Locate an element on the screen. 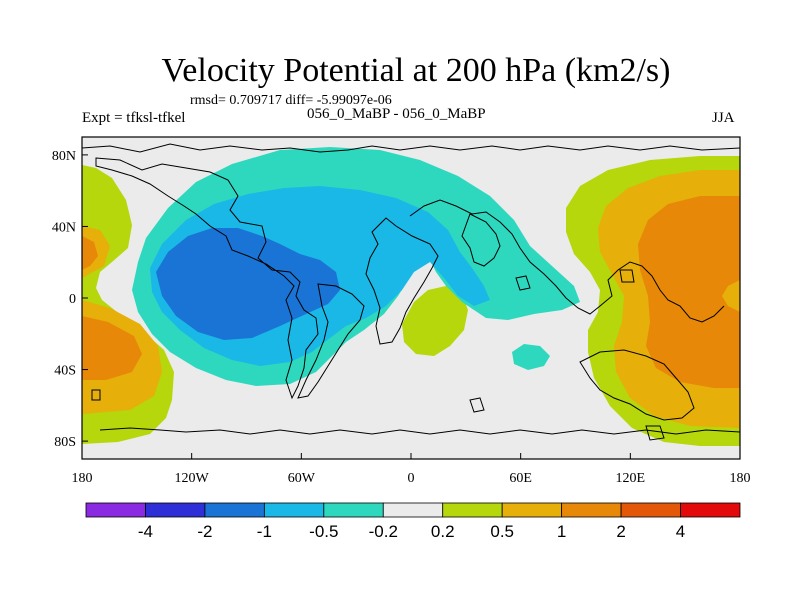 The image size is (800, 600). colorbar-label: -4 is located at coordinates (145, 531).